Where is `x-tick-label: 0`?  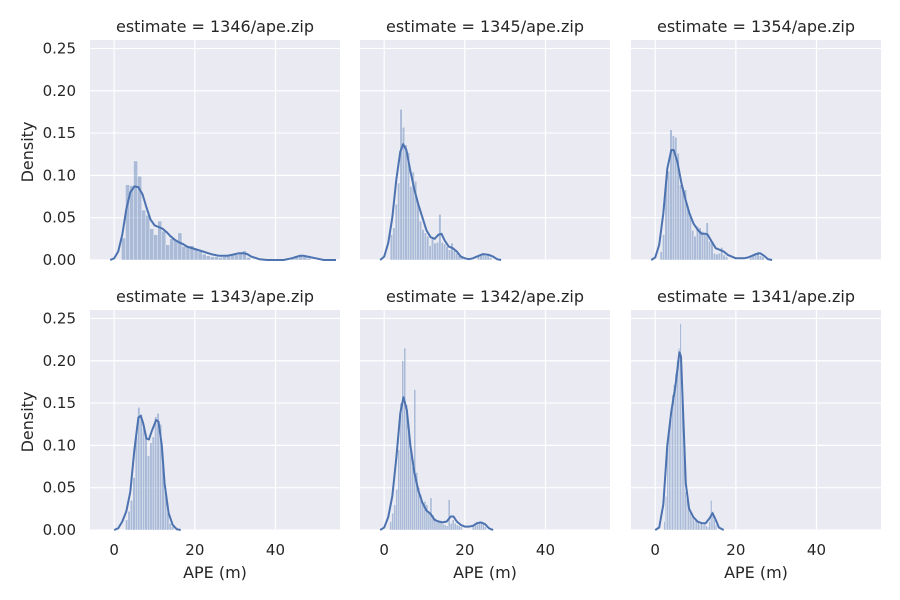 x-tick-label: 0 is located at coordinates (655, 550).